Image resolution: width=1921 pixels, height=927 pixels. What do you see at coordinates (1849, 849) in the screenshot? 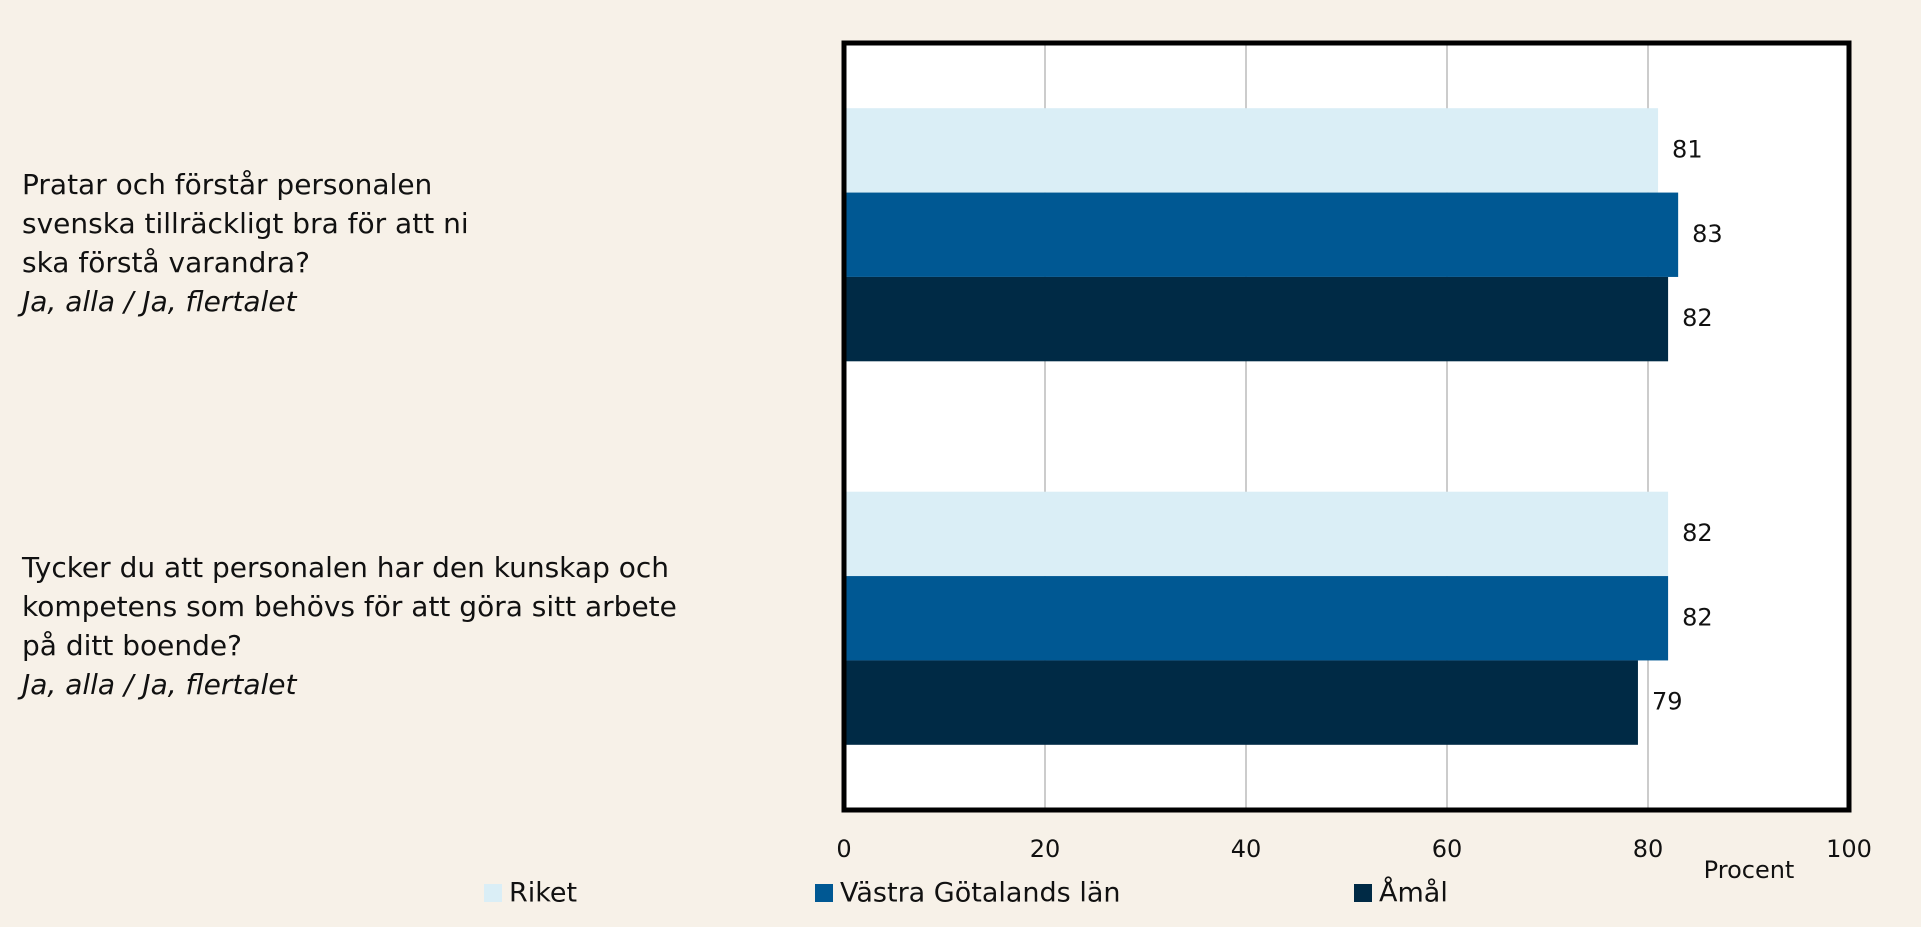
I see `x-tick-label: 100` at bounding box center [1849, 849].